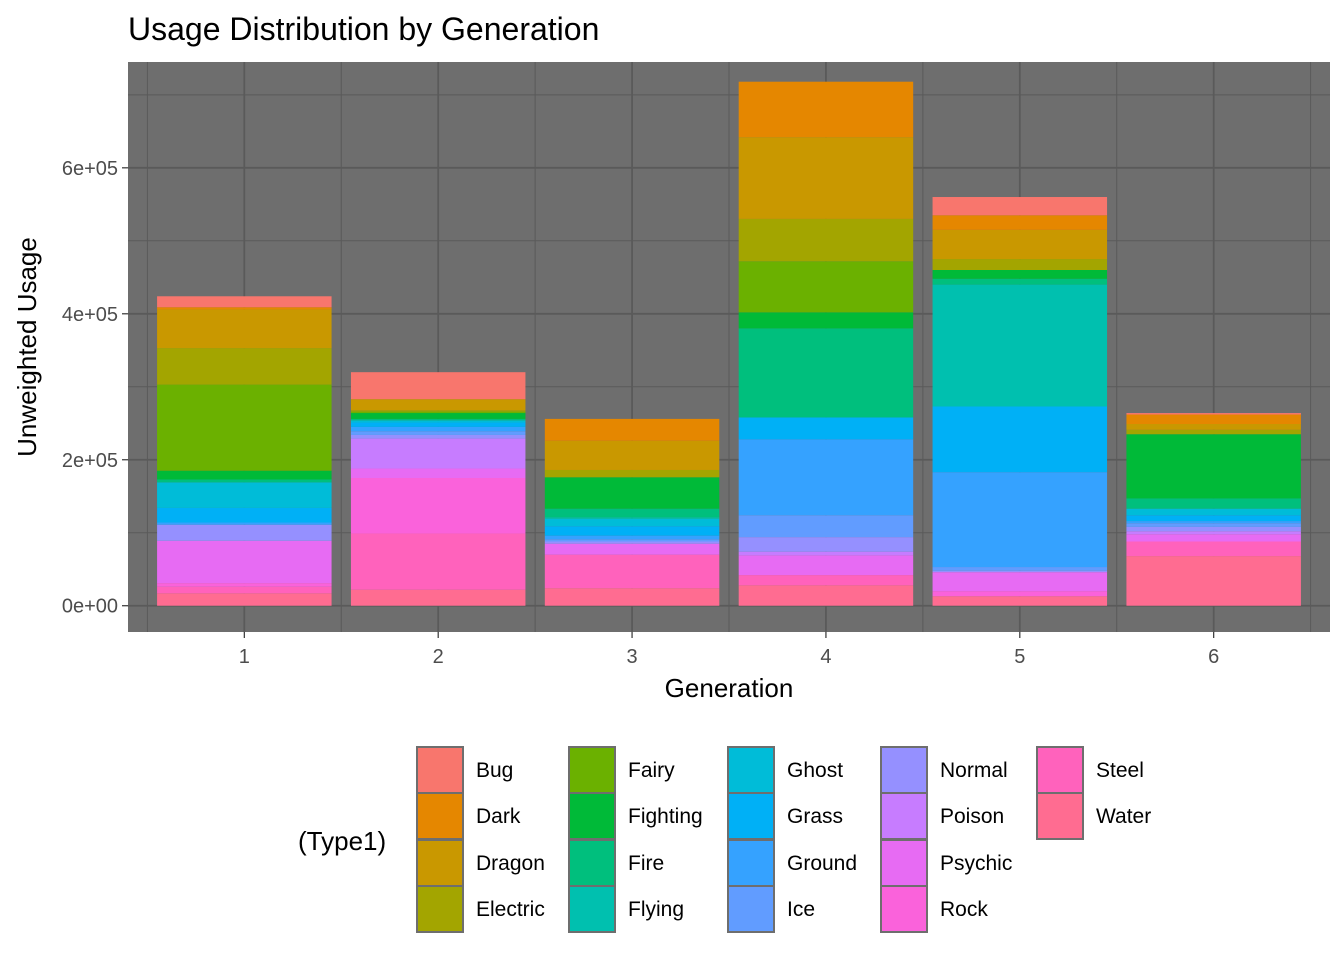  What do you see at coordinates (438, 657) in the screenshot?
I see `x-tick-label: 2` at bounding box center [438, 657].